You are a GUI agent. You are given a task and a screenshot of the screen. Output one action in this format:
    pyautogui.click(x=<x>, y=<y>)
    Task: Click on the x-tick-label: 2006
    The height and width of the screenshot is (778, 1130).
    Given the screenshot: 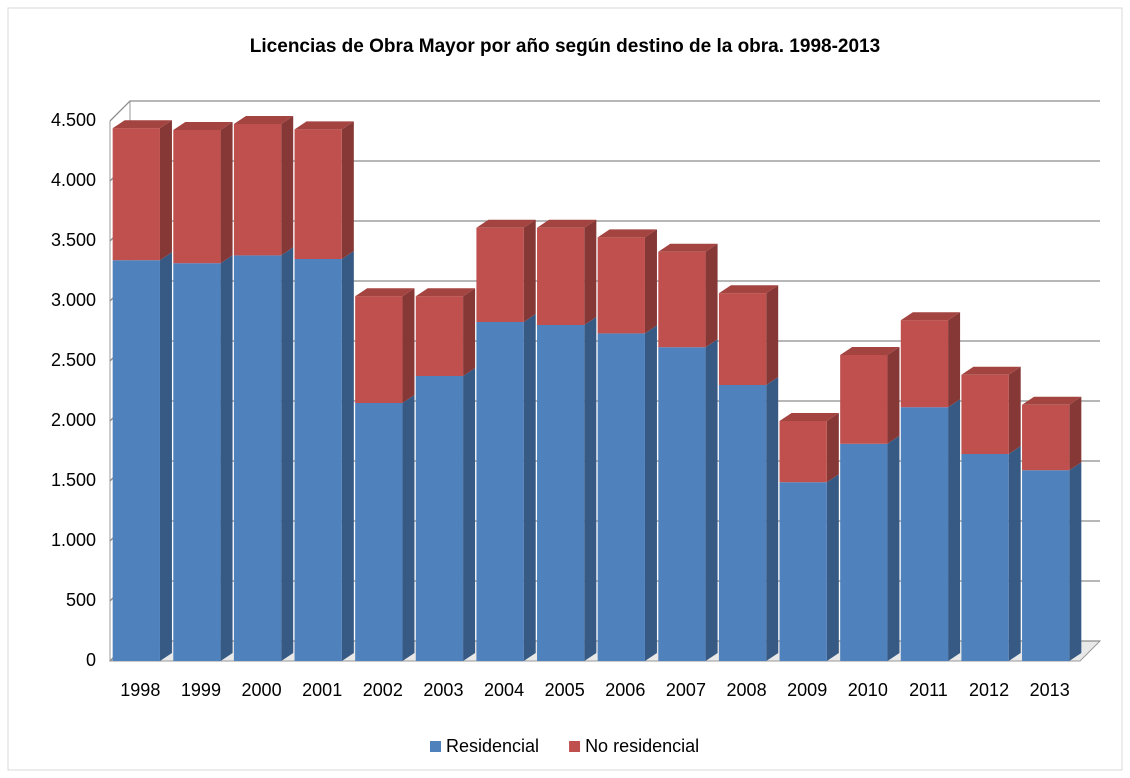 What is the action you would take?
    pyautogui.click(x=625, y=690)
    